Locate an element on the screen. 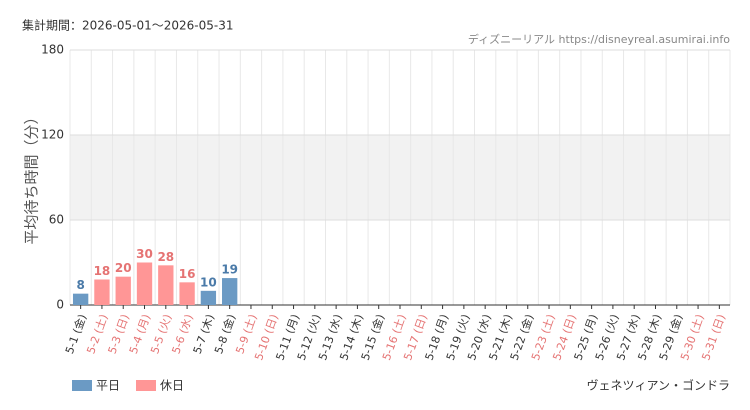  data-label: 20 is located at coordinates (123, 268).